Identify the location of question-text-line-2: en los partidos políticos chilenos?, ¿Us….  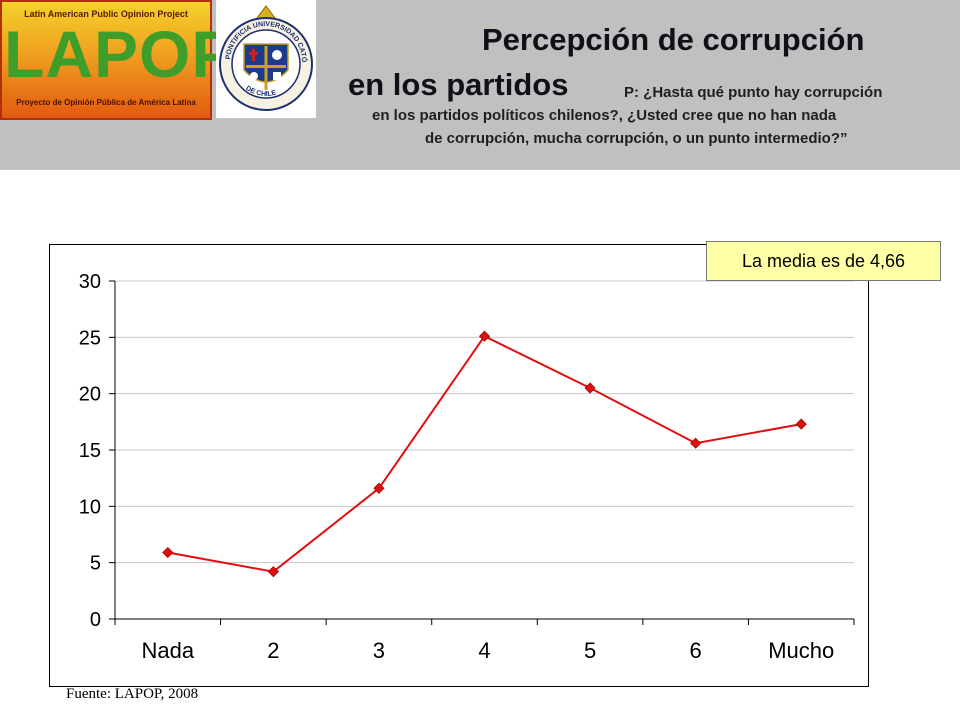
(604, 115).